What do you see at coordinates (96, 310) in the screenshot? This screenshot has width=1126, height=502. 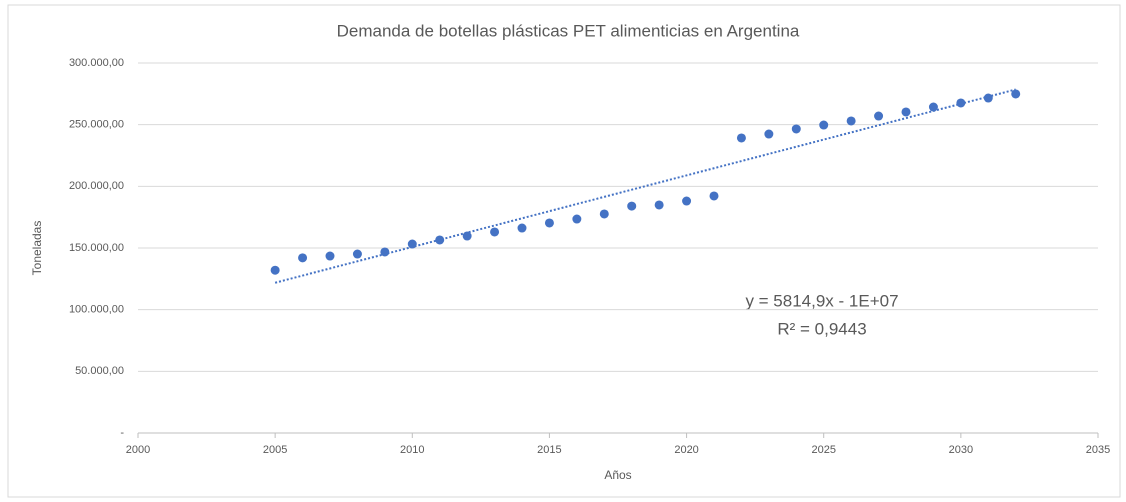 I see `y-tick-label: 100.000,00` at bounding box center [96, 310].